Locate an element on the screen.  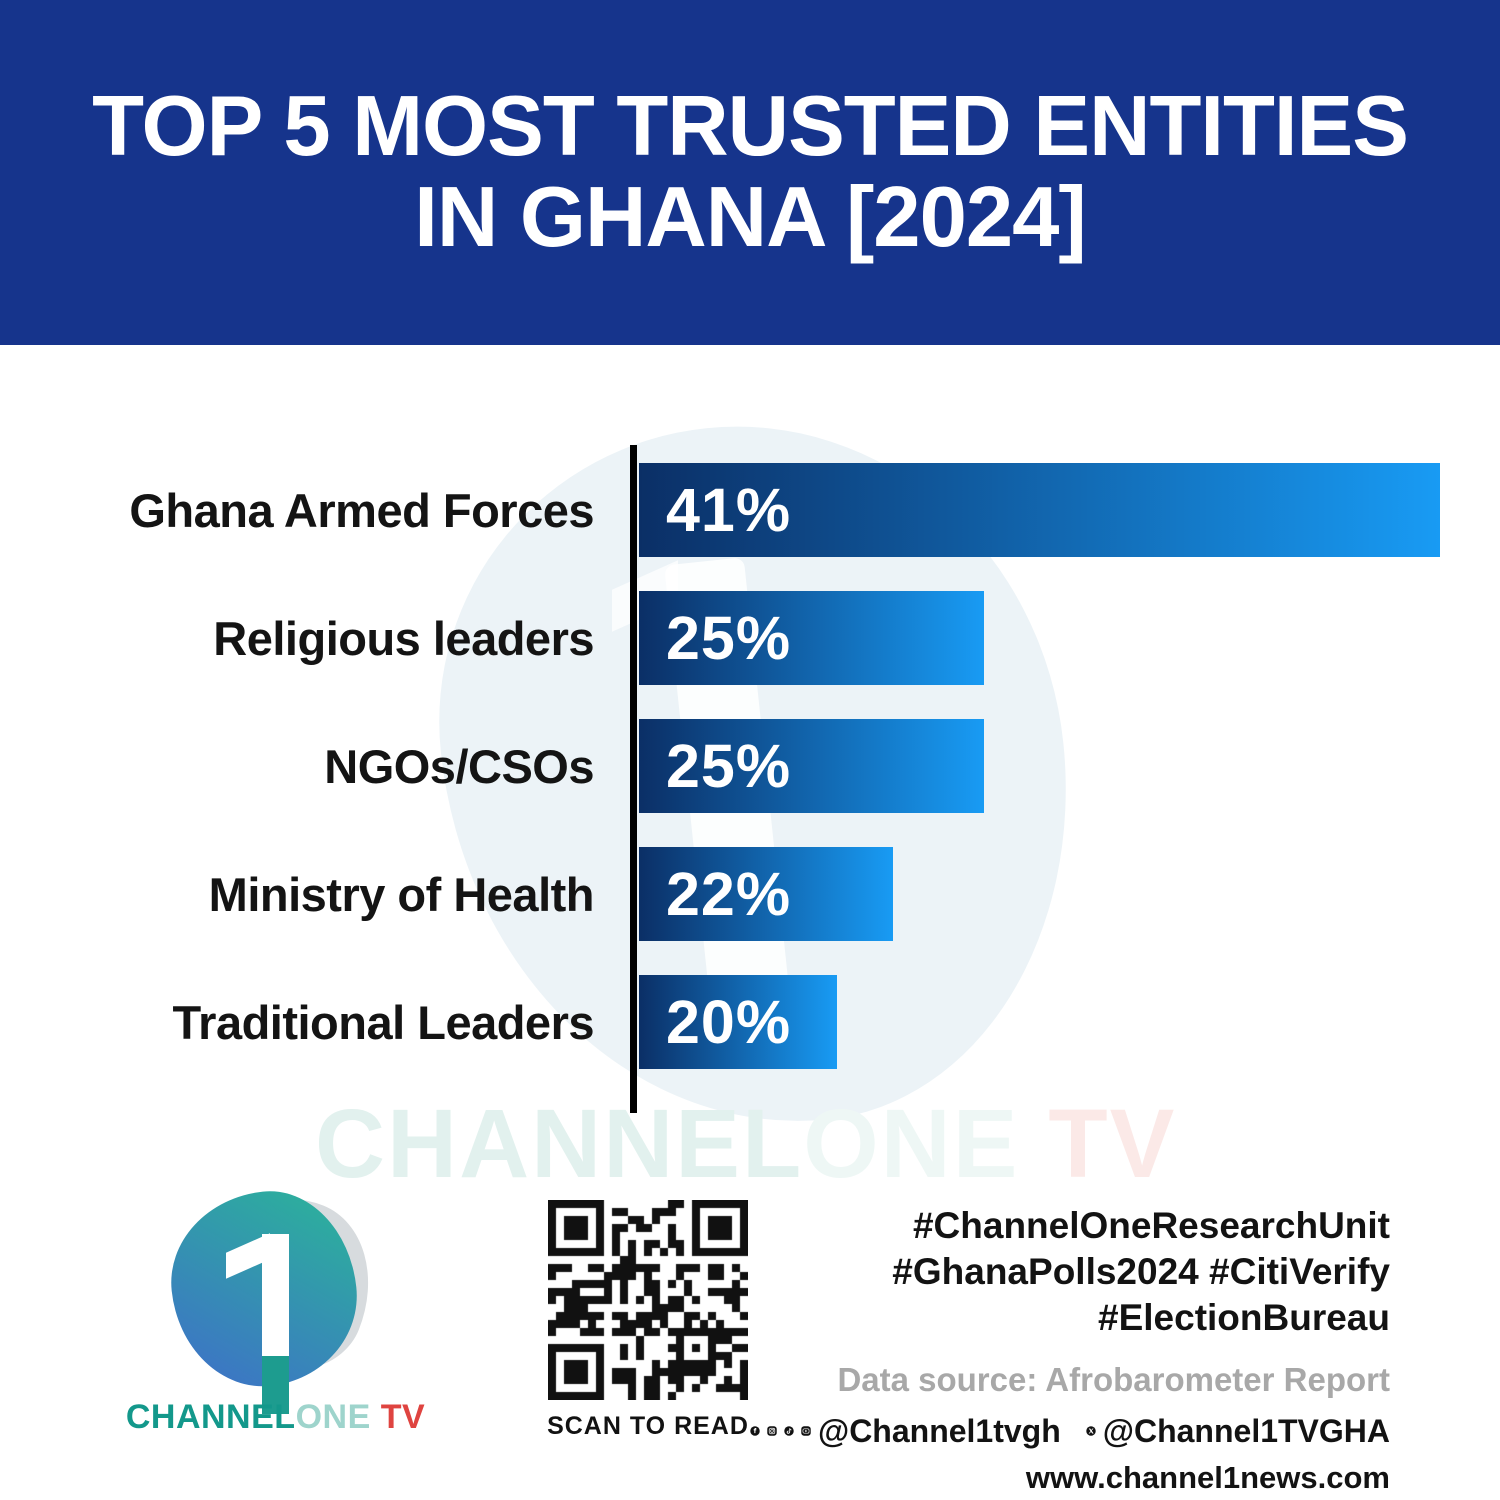
category-label: Ministry of Health is located at coordinates (401, 894).